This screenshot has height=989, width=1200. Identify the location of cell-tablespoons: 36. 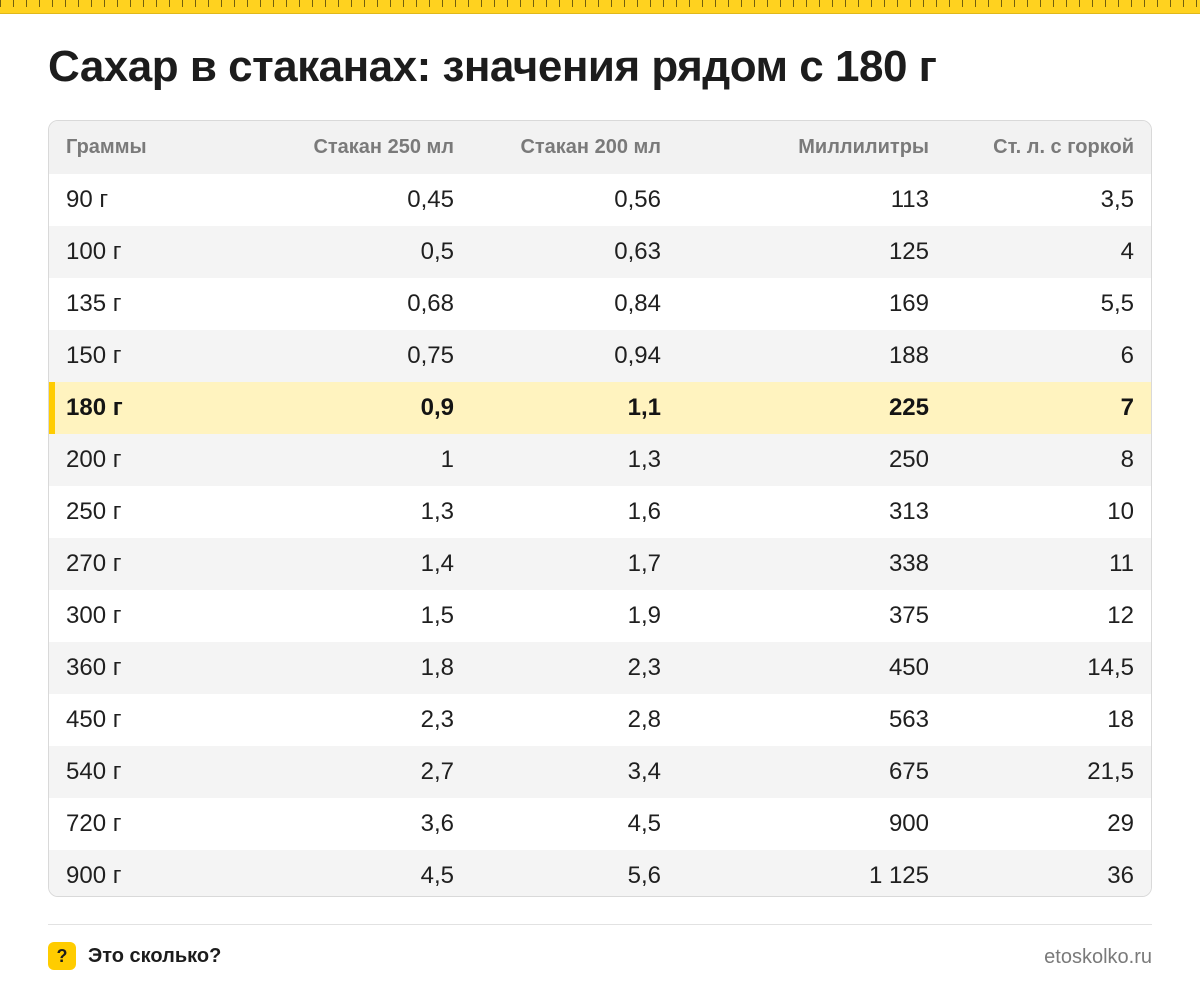
(1120, 875).